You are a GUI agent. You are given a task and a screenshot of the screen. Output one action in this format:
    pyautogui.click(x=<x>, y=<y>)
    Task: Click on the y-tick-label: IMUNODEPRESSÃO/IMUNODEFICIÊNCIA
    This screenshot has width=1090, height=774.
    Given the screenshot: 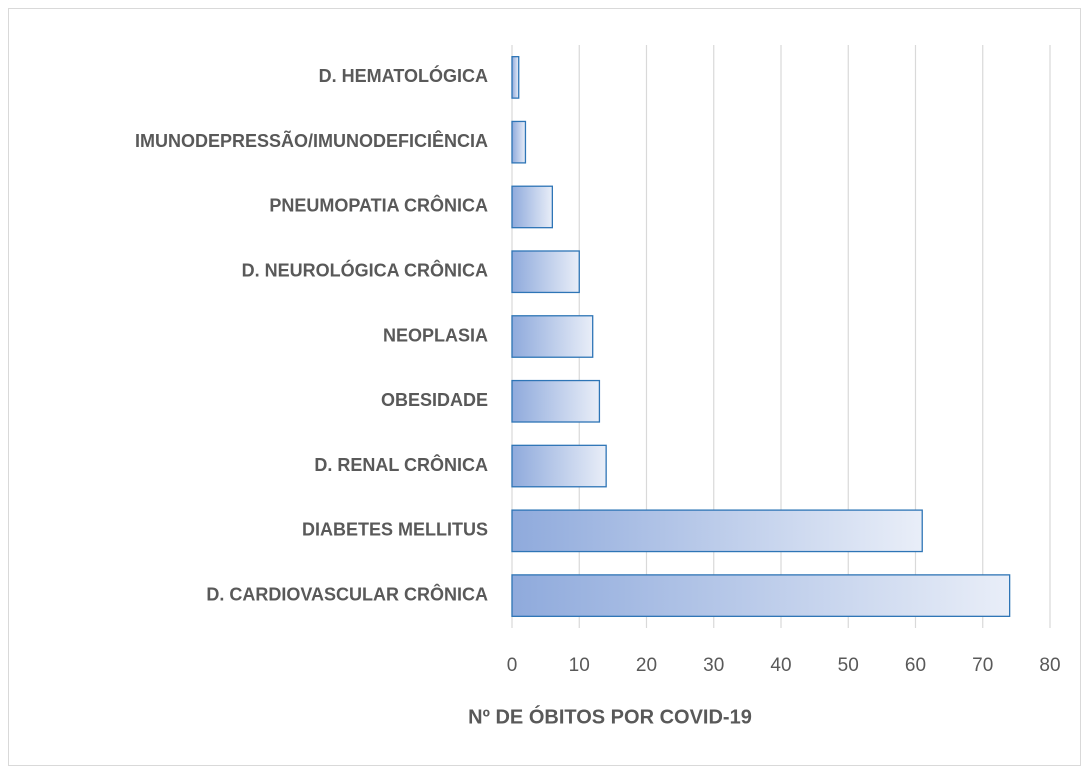 What is the action you would take?
    pyautogui.click(x=311, y=140)
    